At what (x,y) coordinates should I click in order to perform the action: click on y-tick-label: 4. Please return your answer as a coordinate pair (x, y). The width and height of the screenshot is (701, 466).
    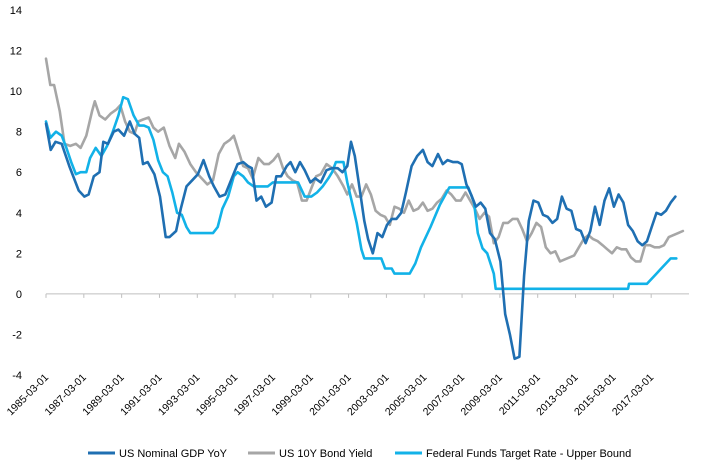
    Looking at the image, I should click on (19, 214).